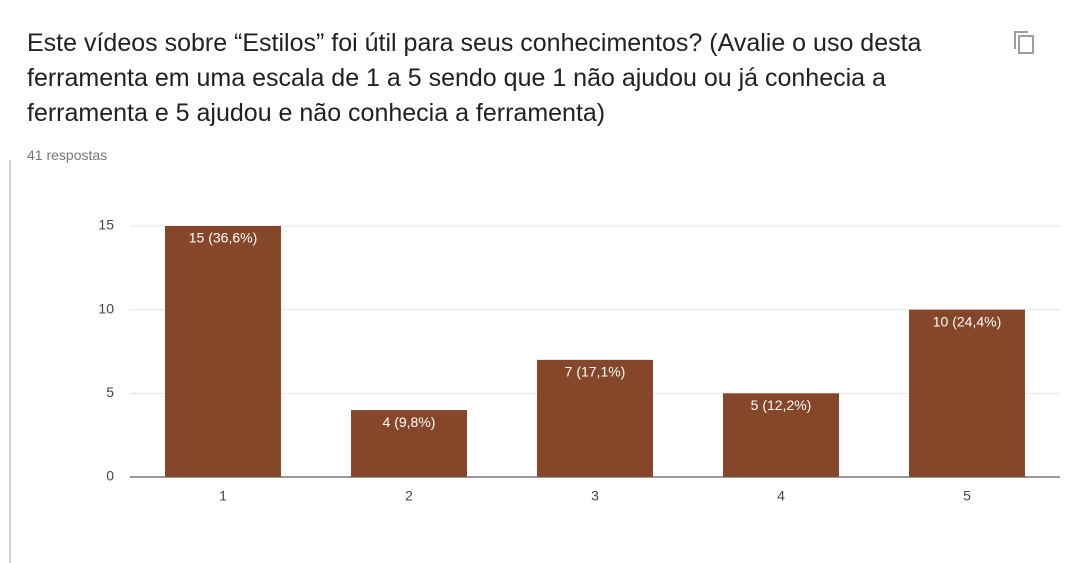 The width and height of the screenshot is (1077, 563). I want to click on value-label: 5 (12,2%), so click(781, 405).